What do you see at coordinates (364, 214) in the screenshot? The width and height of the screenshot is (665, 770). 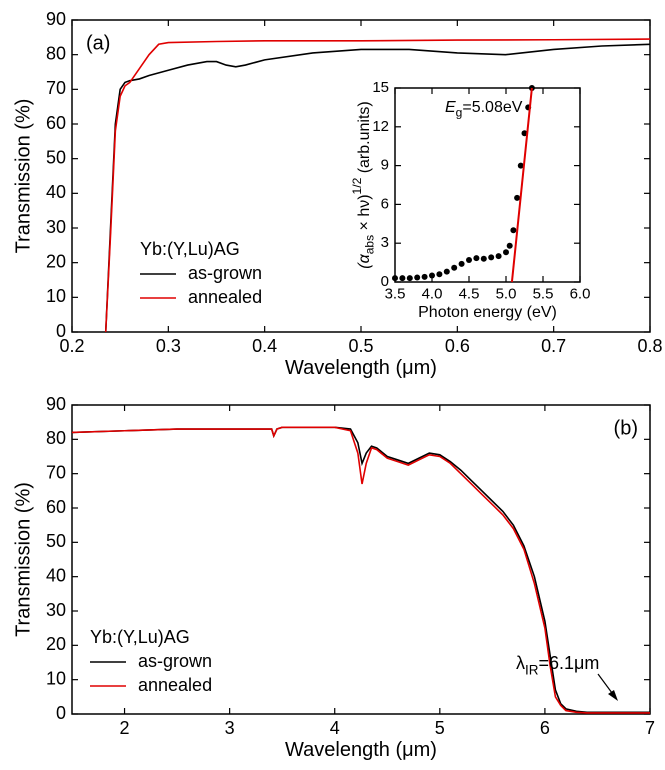 I see `text-part: × hν)` at bounding box center [364, 214].